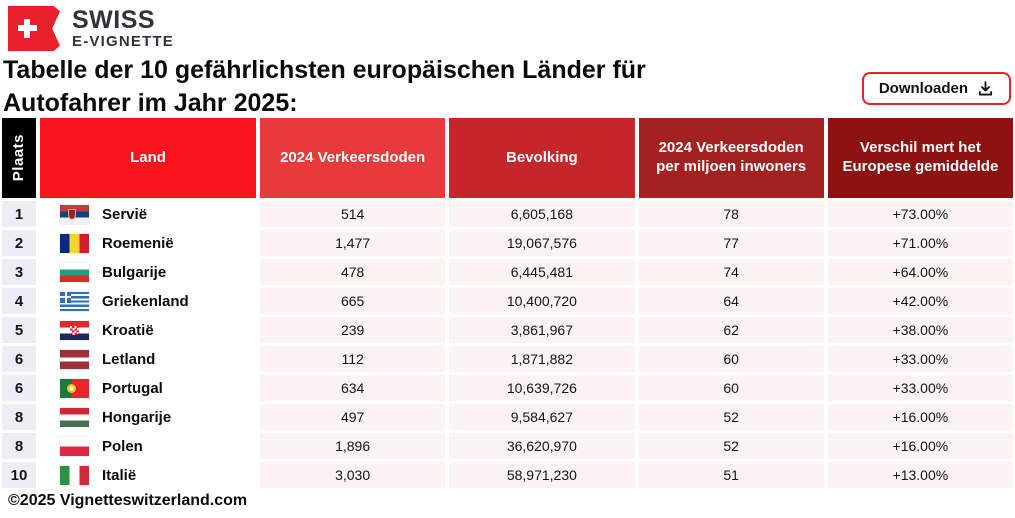 This screenshot has width=1015, height=518. Describe the element at coordinates (138, 243) in the screenshot. I see `country-name: Roemenië` at that location.